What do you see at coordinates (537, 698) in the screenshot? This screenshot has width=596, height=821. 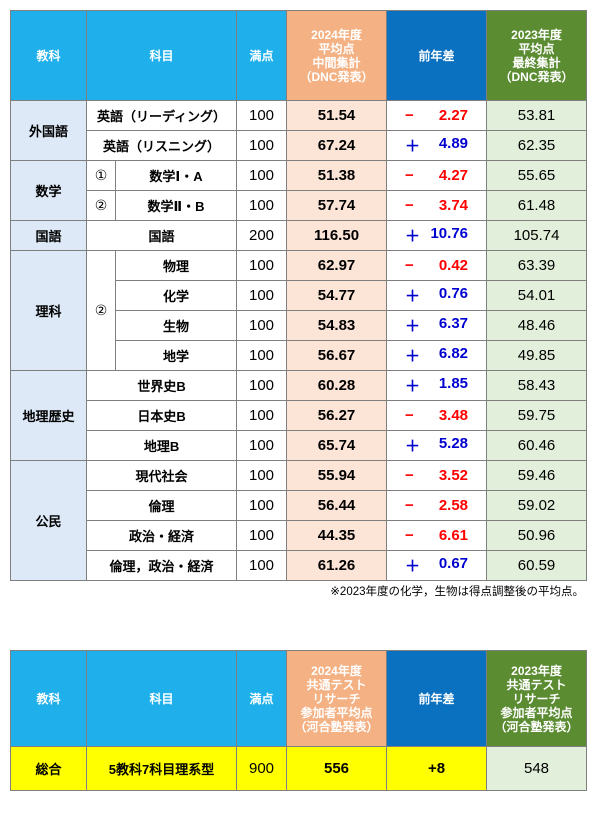 I see `header-cell: 2023年度 共通テスト リサーチ 参加者平均点 （河合塾発表）` at bounding box center [537, 698].